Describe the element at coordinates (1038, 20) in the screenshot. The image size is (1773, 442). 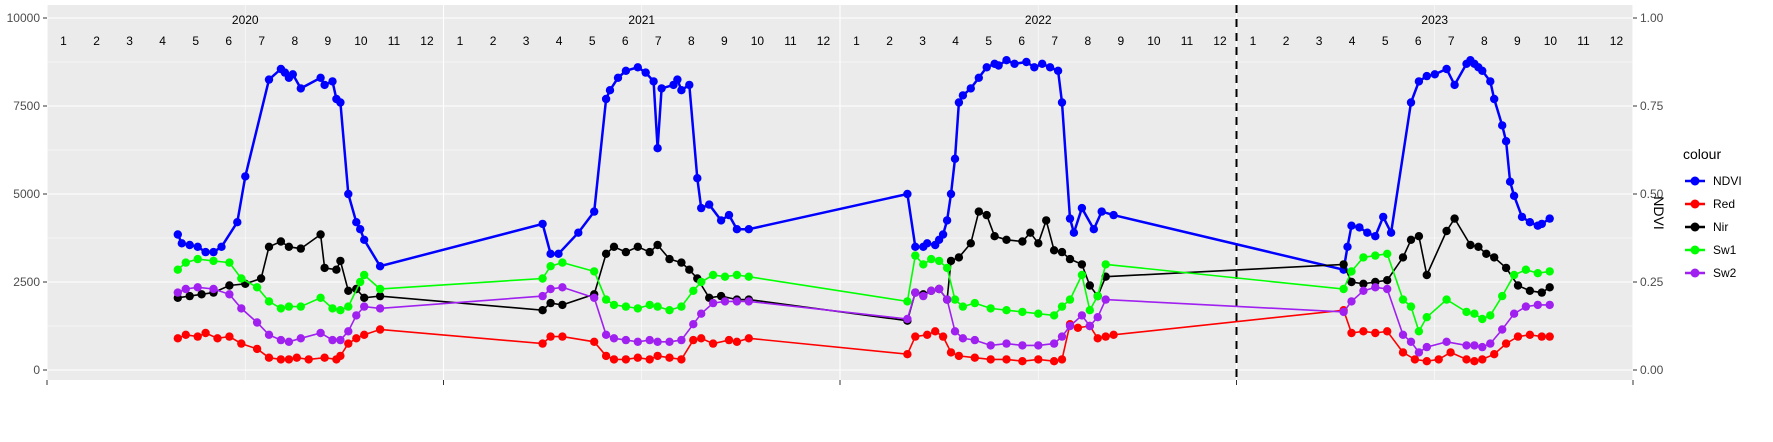
I see `year-label: 2022` at that location.